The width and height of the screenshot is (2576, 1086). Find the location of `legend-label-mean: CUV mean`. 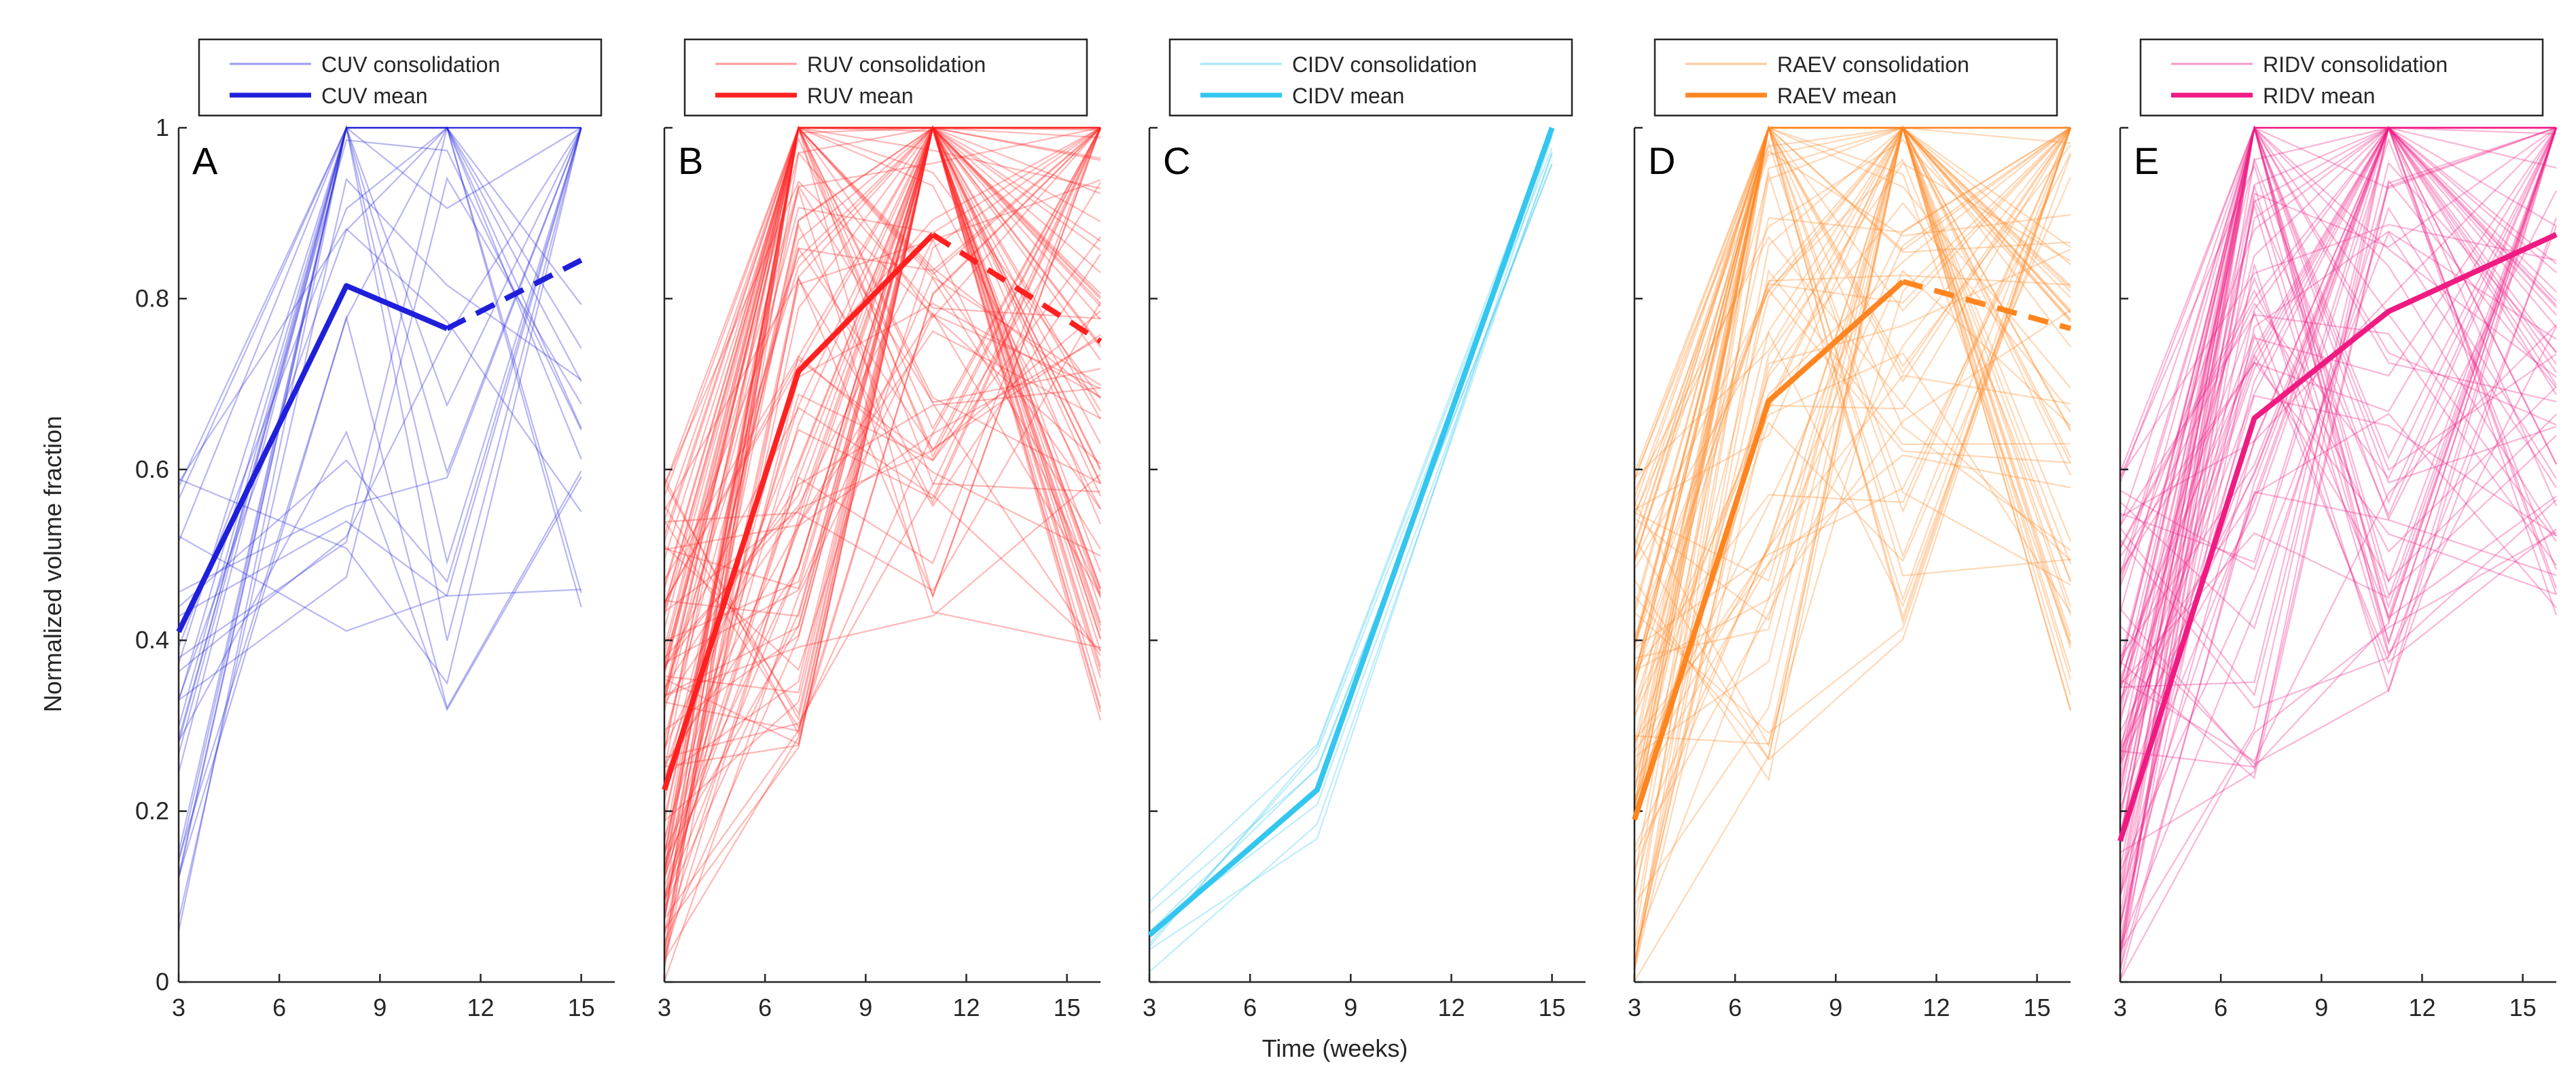

legend-label-mean: CUV mean is located at coordinates (374, 96).